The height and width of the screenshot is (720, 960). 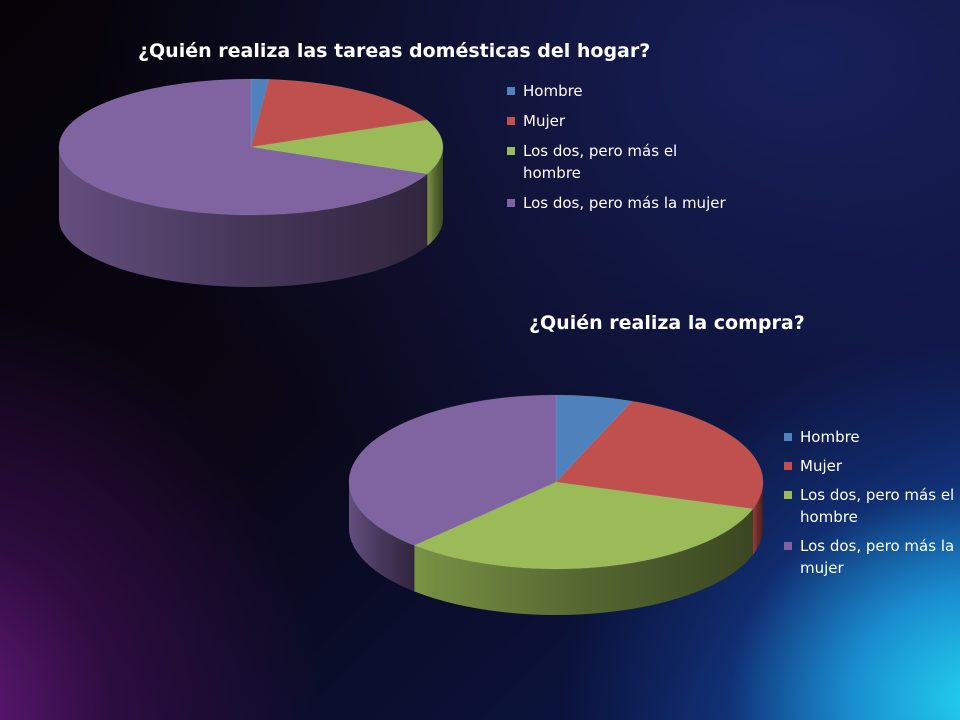 What do you see at coordinates (667, 323) in the screenshot?
I see `chart-2-title: ¿Quién realiza la compra?` at bounding box center [667, 323].